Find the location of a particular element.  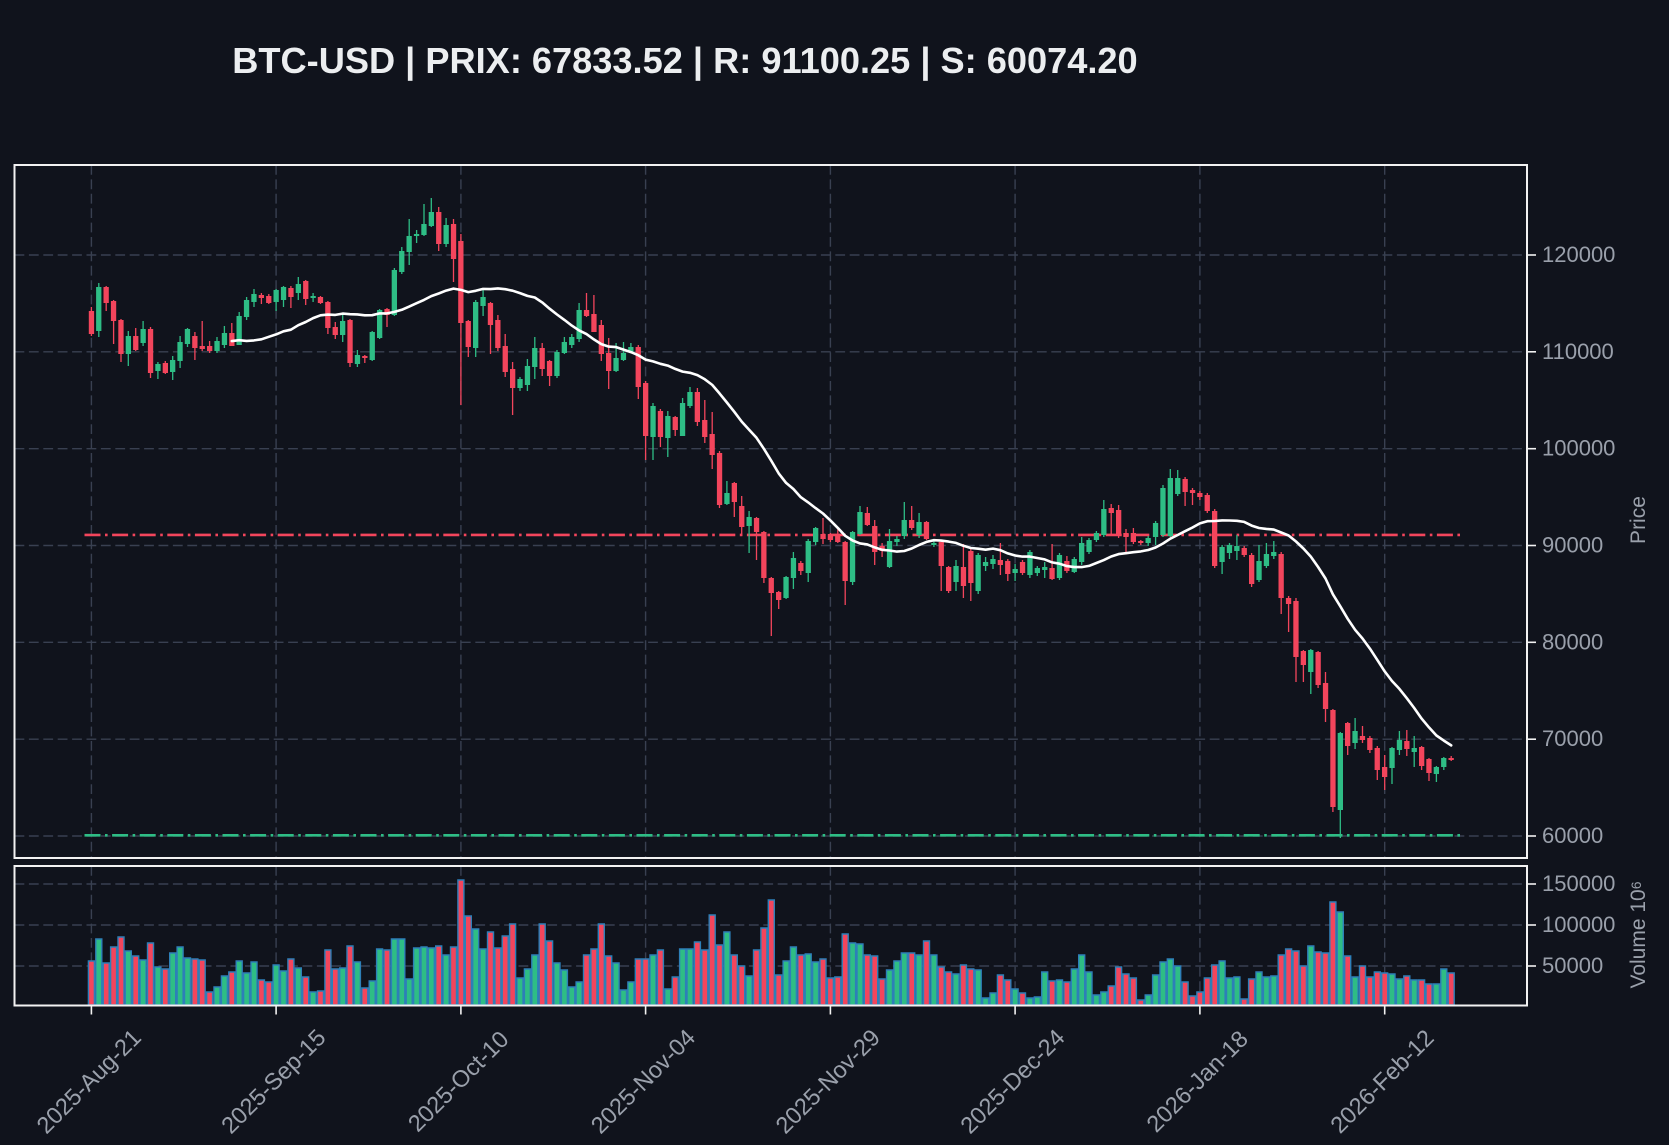

svg-text: Price is located at coordinates (1638, 520).